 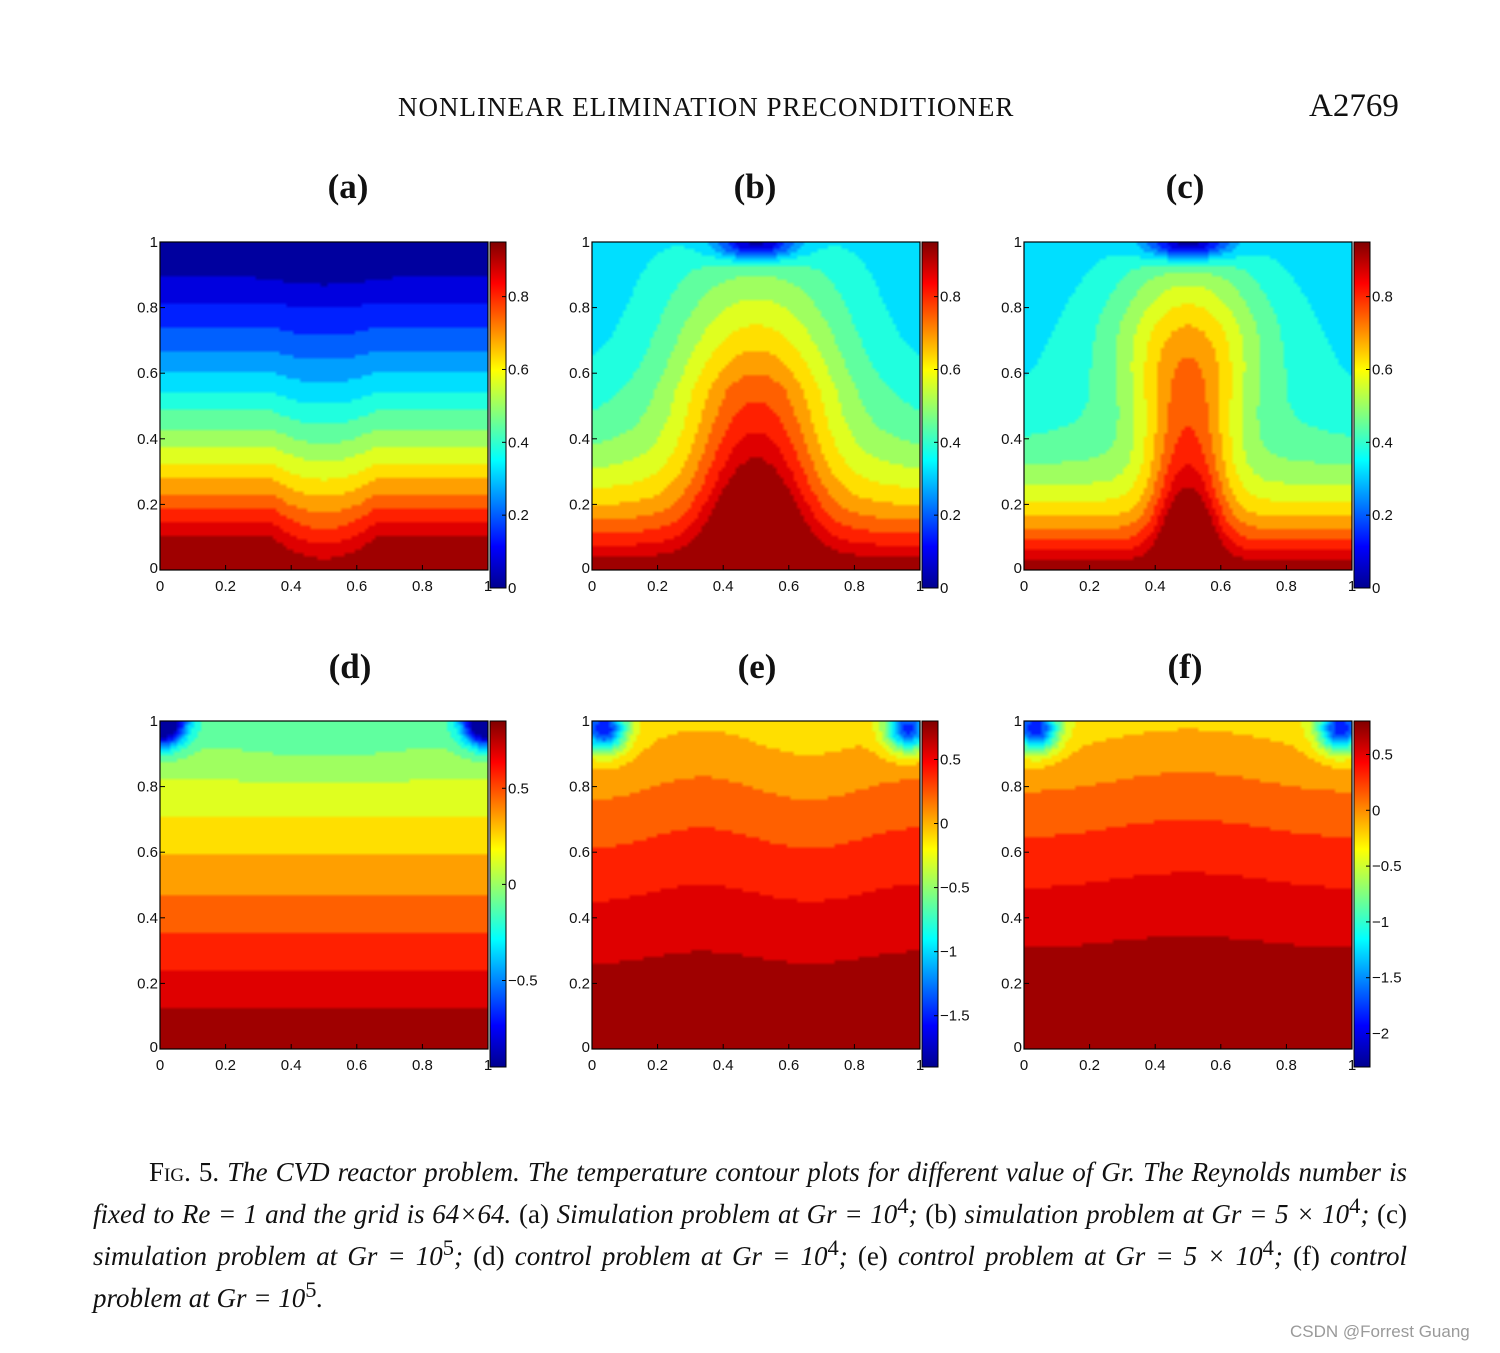 I want to click on caption-tag-e: (e), so click(x=872, y=1256).